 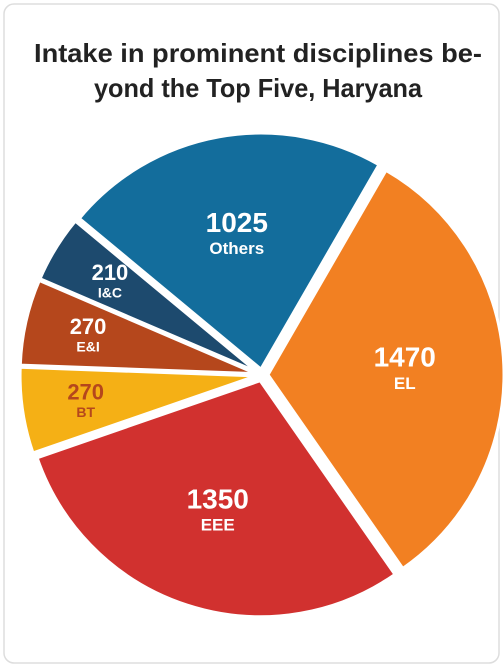 I want to click on slice-category-label: E&I, so click(x=87, y=347).